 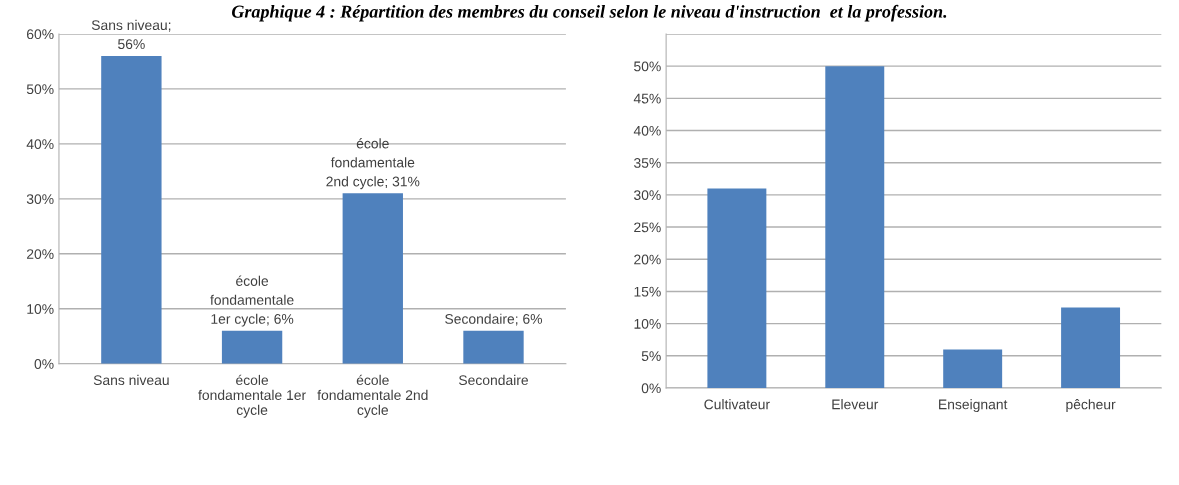 I want to click on y-tick-label: 60%, so click(x=40, y=34).